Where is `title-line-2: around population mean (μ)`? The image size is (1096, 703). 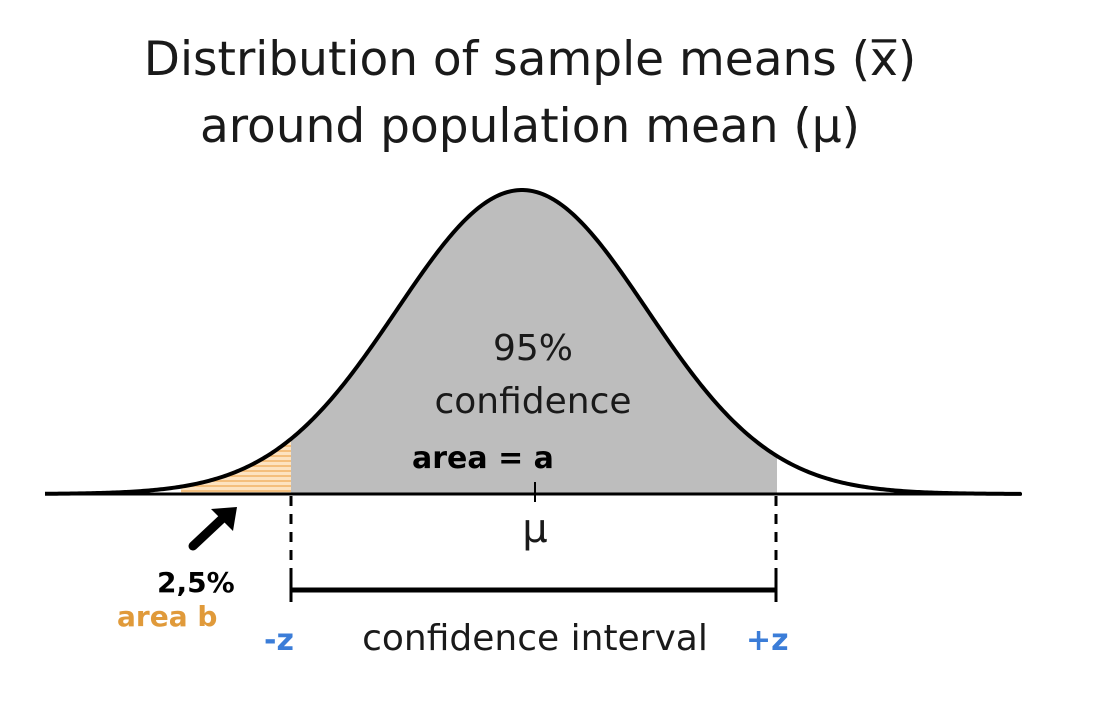 title-line-2: around population mean (μ) is located at coordinates (530, 126).